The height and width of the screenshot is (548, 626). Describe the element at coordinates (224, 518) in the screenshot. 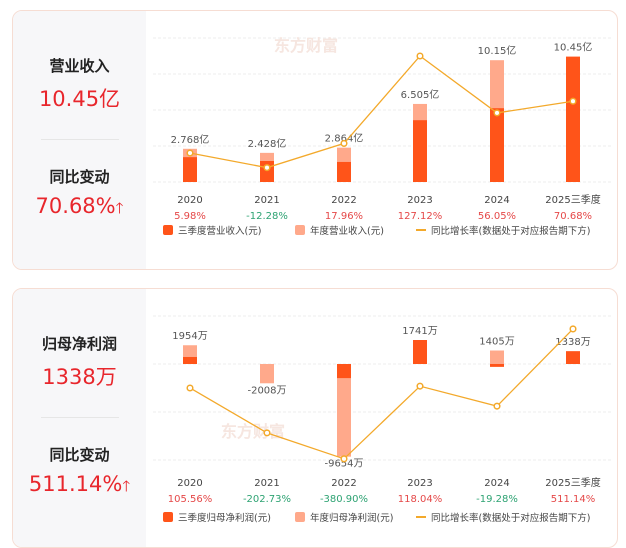

I see `legend-label: 三季度归母净利润(元)` at that location.